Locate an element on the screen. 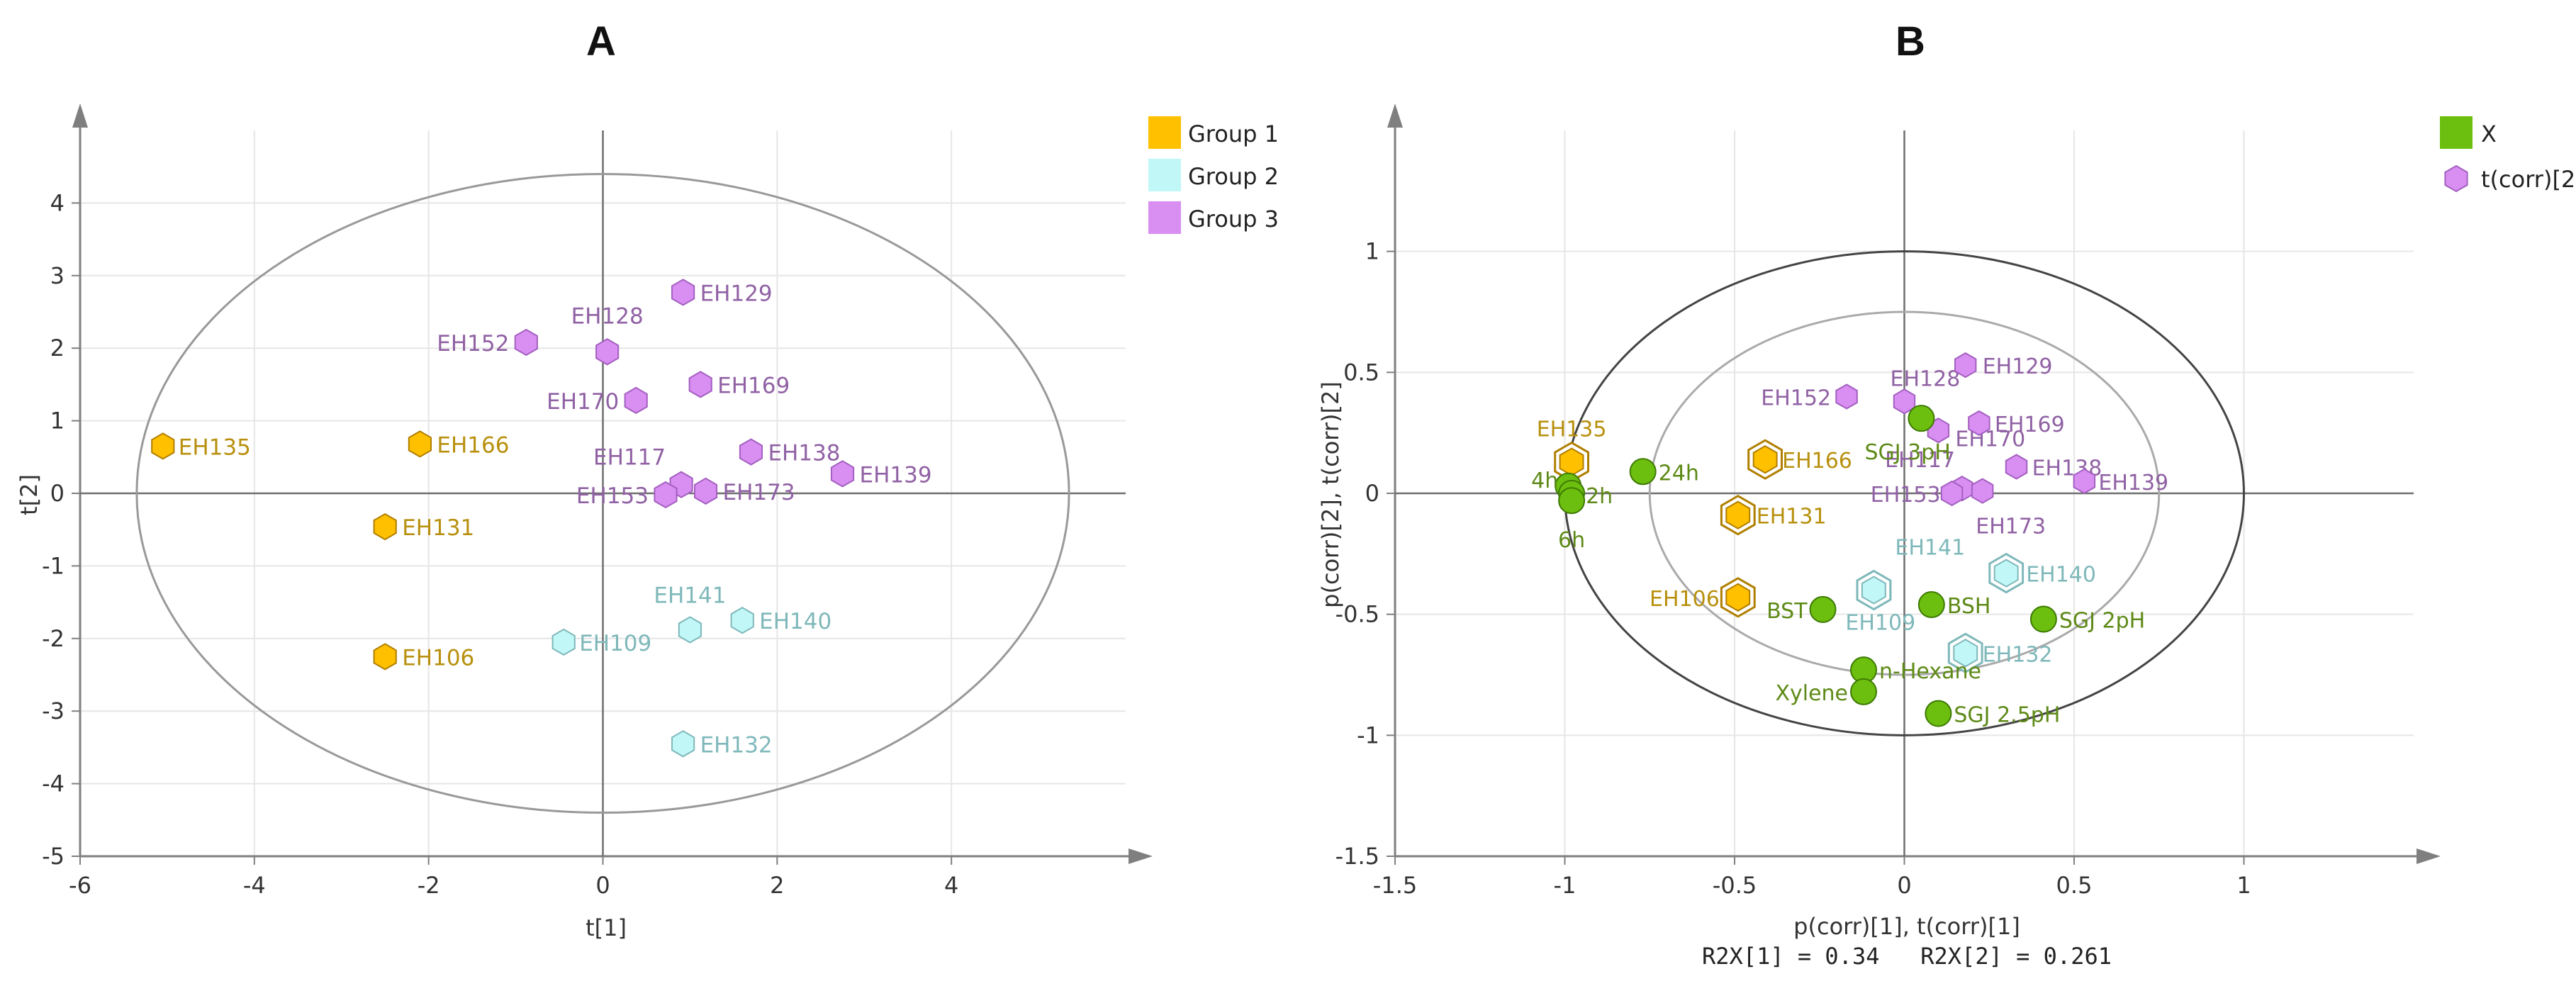  y-tick-label: 1 is located at coordinates (1372, 252).